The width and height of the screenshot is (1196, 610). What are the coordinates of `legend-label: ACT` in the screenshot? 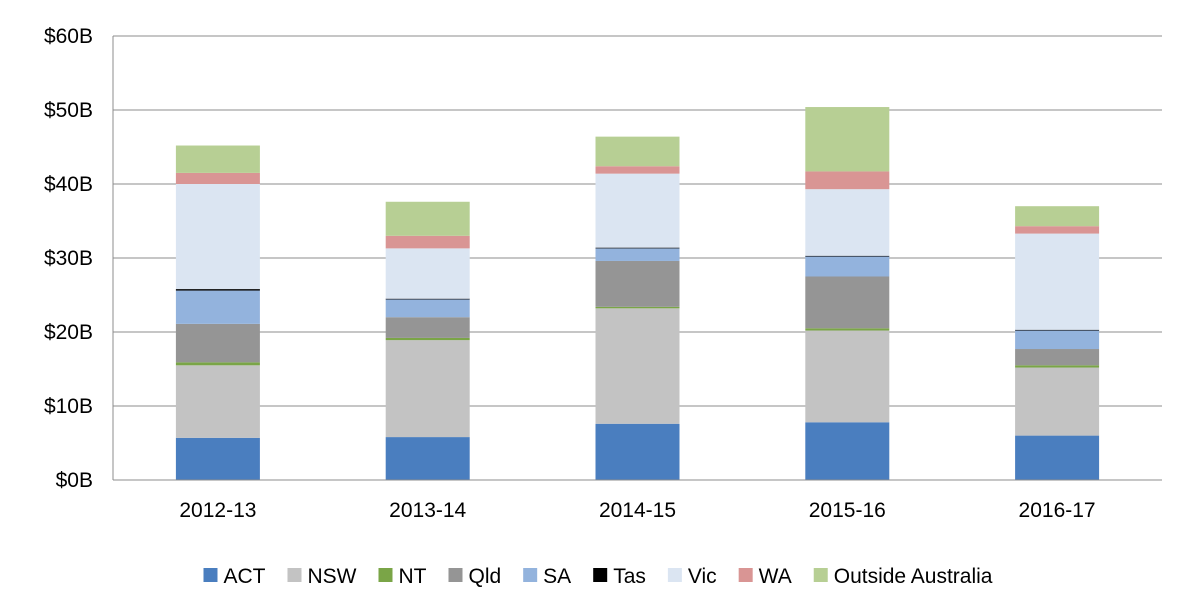 It's located at (244, 576).